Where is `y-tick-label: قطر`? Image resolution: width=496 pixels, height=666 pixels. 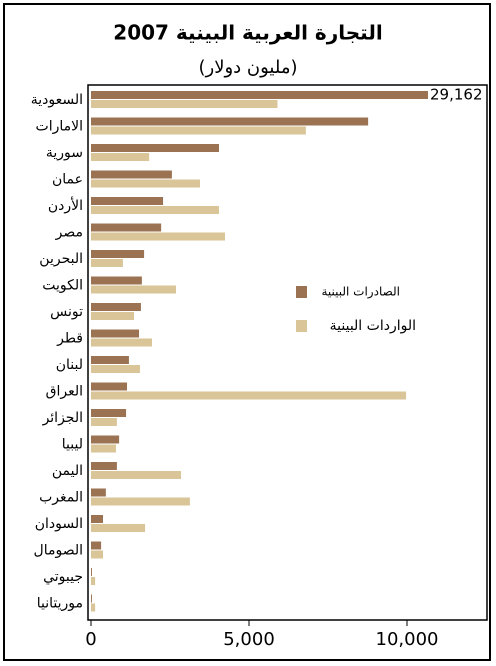 y-tick-label: قطر is located at coordinates (69, 339).